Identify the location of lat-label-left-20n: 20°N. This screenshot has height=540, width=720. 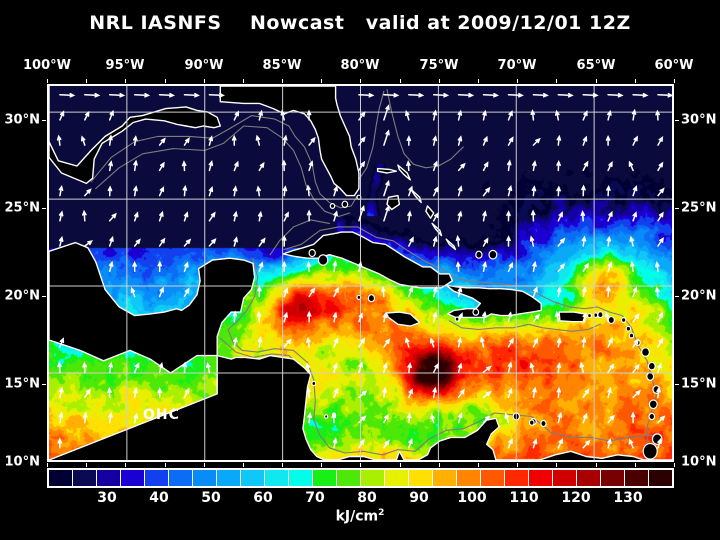
(22, 296).